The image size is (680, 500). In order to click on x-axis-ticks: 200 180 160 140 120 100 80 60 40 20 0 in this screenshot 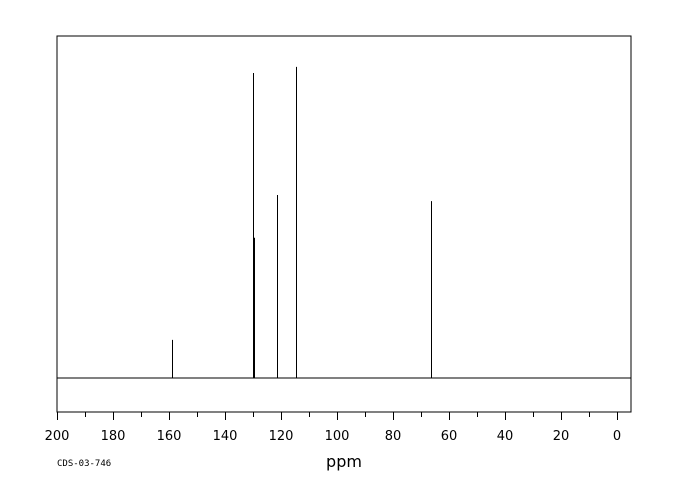, I will do `click(333, 428)`.